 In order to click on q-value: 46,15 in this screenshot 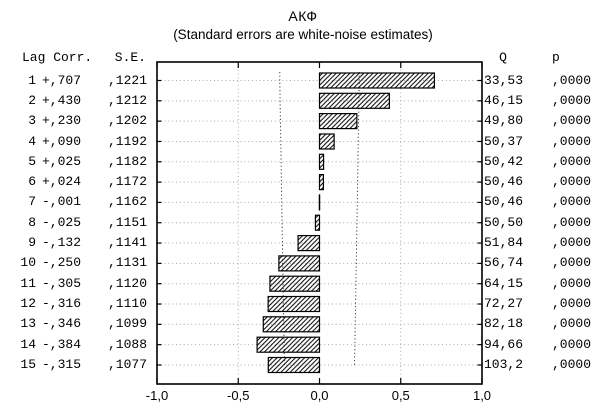, I will do `click(503, 100)`.